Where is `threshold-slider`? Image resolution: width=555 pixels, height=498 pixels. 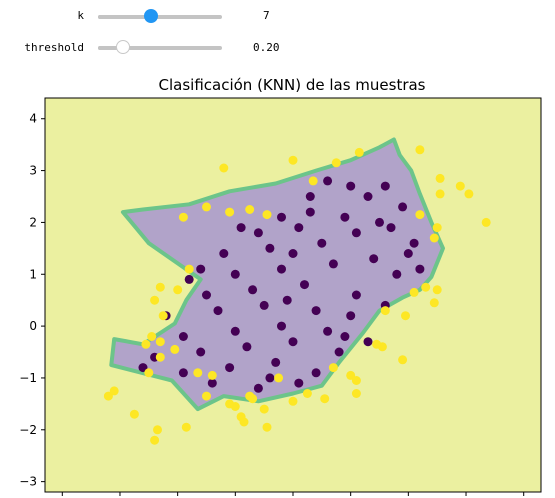 threshold-slider is located at coordinates (160, 47).